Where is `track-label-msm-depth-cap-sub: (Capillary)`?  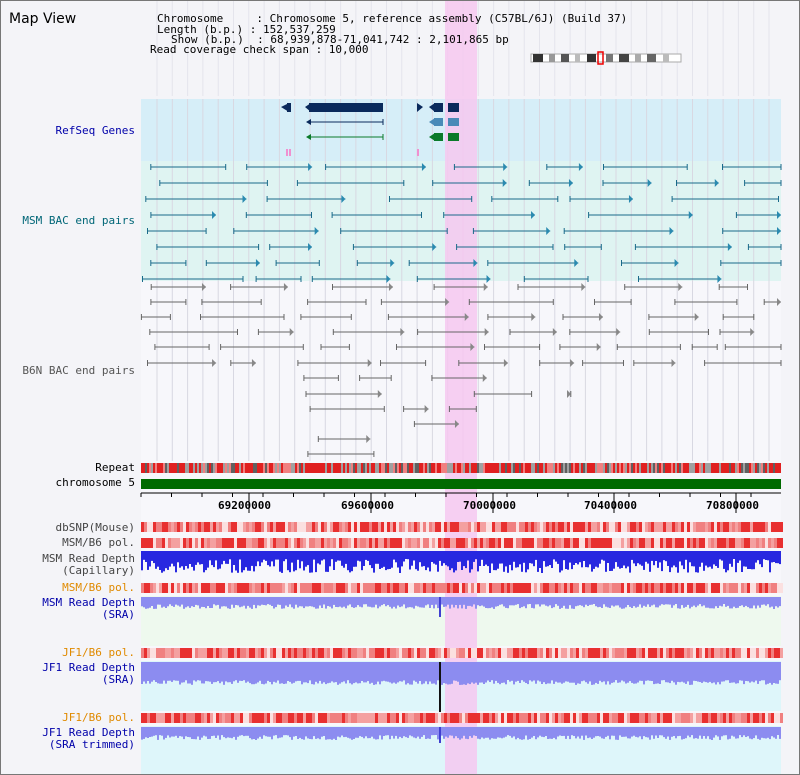 track-label-msm-depth-cap-sub: (Capillary) is located at coordinates (98, 570).